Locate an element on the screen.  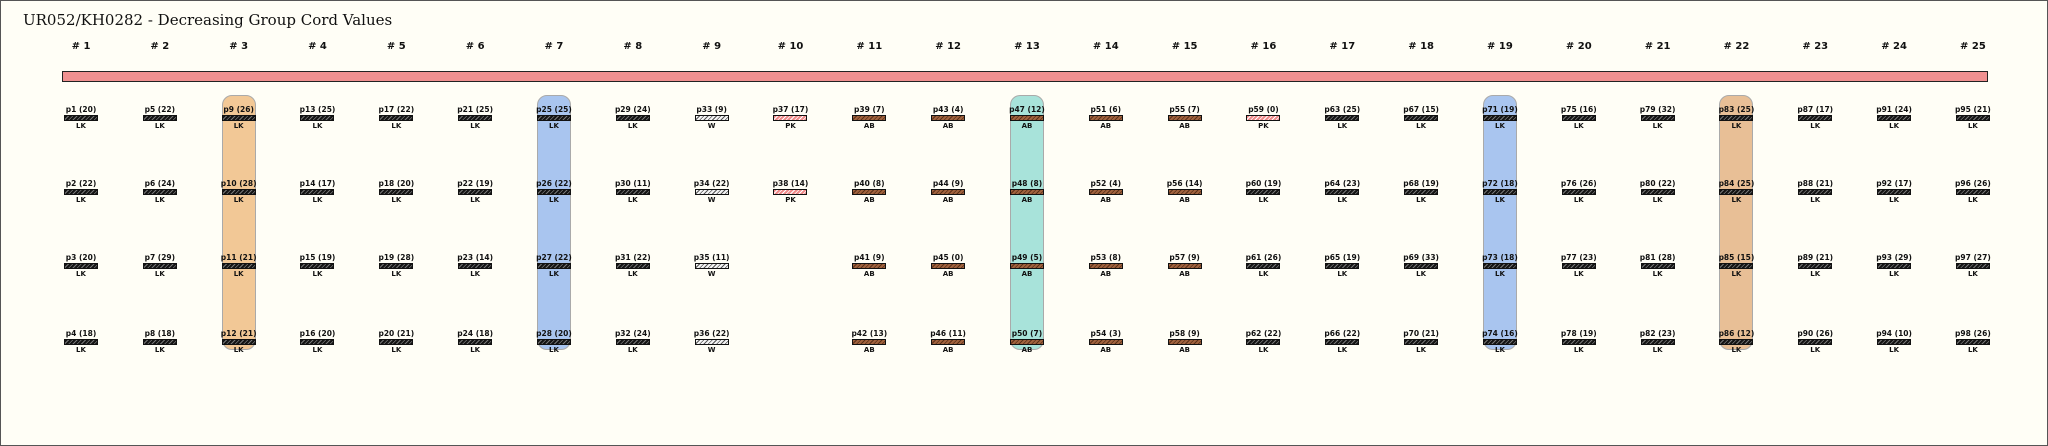
pendant-cord: p96 (26) LK is located at coordinates (1973, 192).